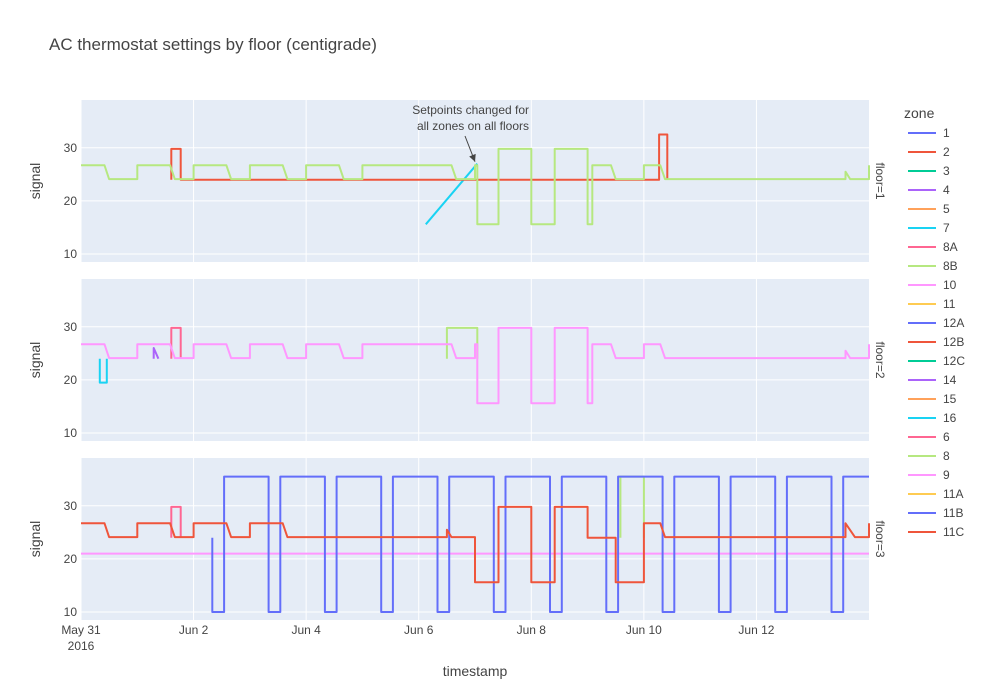 This screenshot has height=700, width=984. What do you see at coordinates (932, 304) in the screenshot?
I see `legend-item-11: 11` at bounding box center [932, 304].